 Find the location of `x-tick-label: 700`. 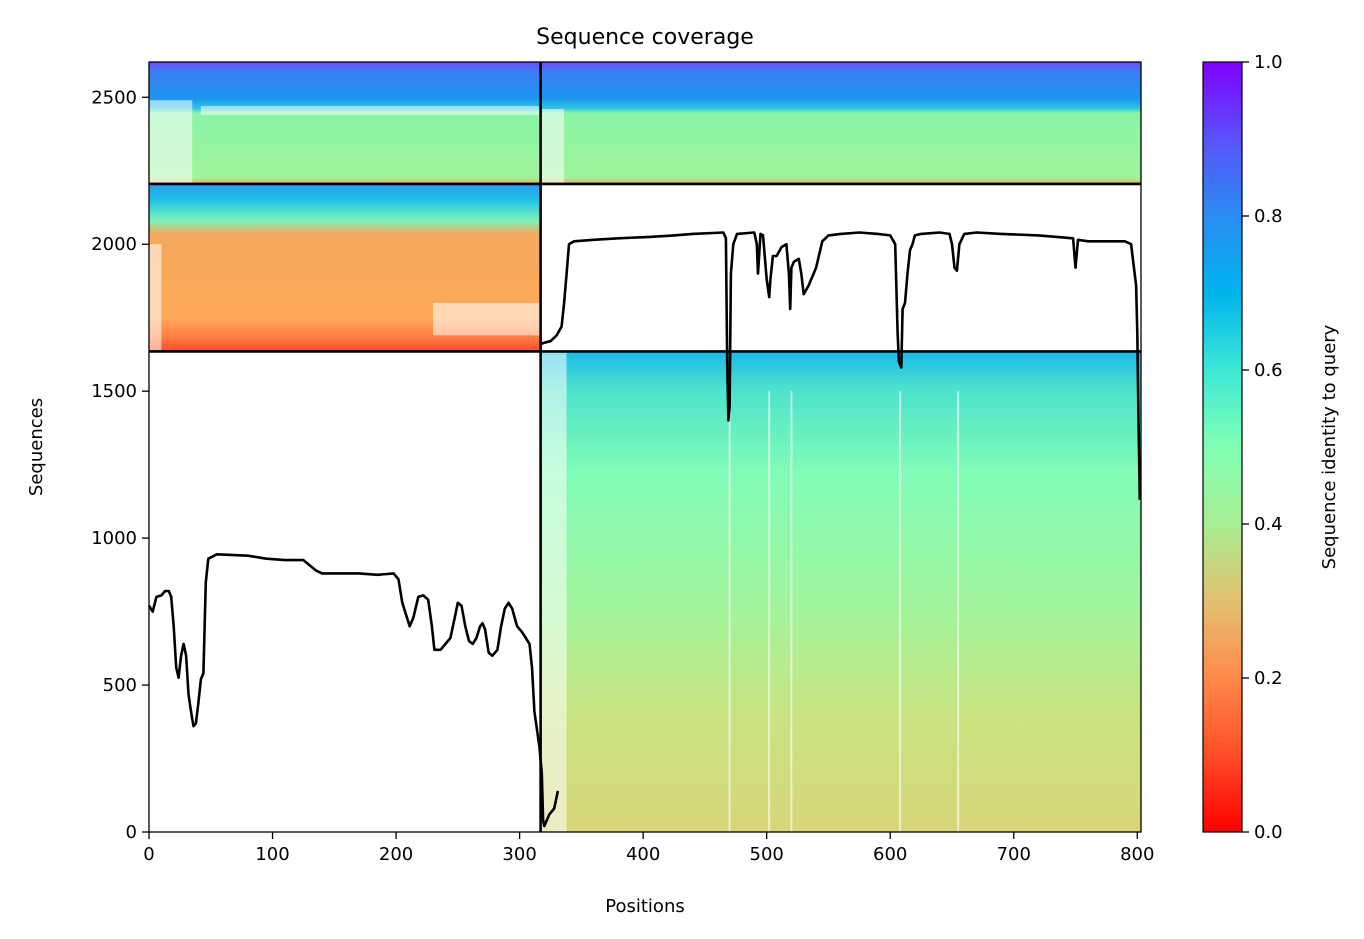

x-tick-label: 700 is located at coordinates (1014, 854).